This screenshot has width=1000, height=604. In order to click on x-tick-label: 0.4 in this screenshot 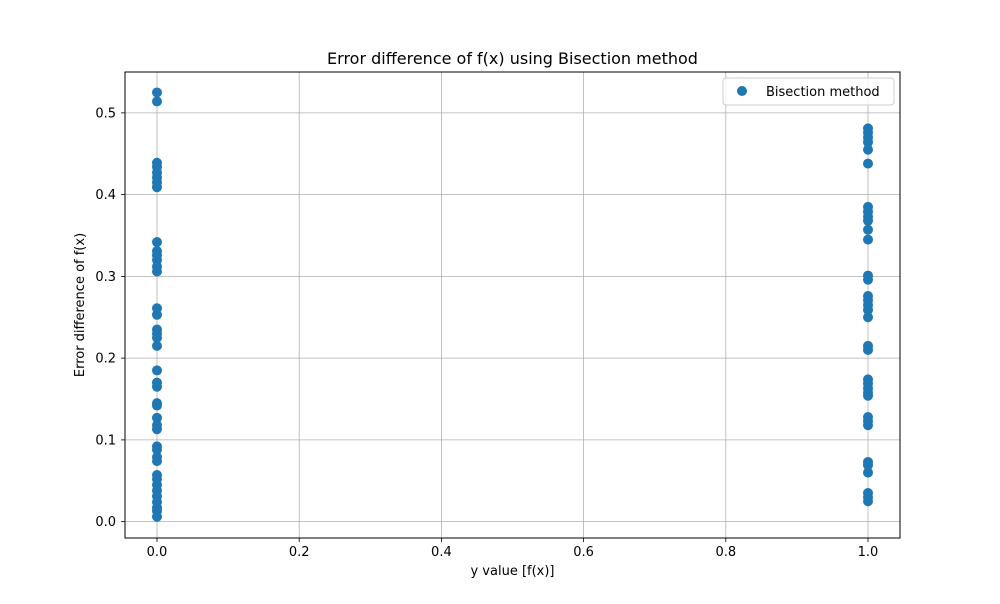, I will do `click(441, 552)`.